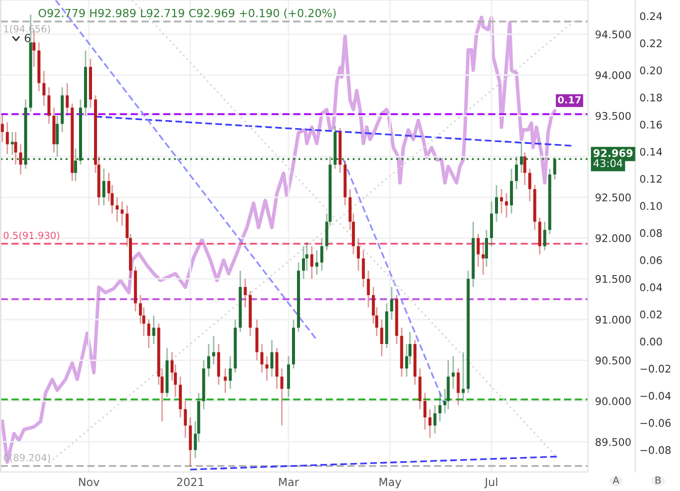 Image resolution: width=680 pixels, height=491 pixels. Describe the element at coordinates (613, 34) in the screenshot. I see `y-tick-label: 94.500` at that location.